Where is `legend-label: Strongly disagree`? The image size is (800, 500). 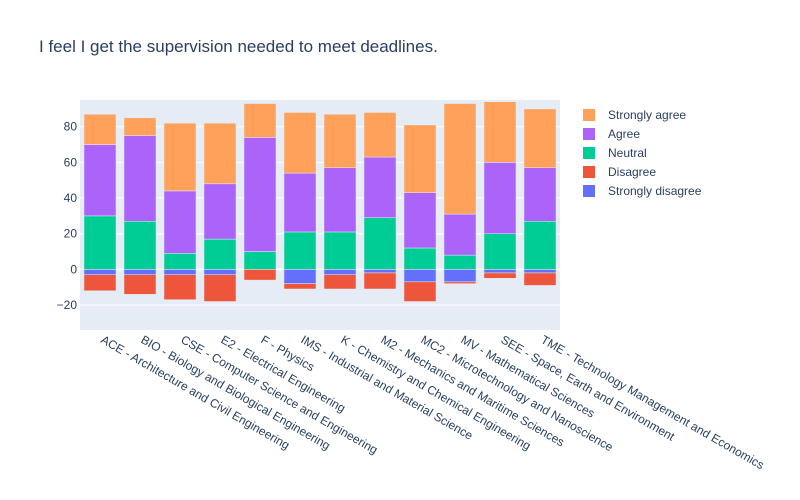 legend-label: Strongly disagree is located at coordinates (655, 191).